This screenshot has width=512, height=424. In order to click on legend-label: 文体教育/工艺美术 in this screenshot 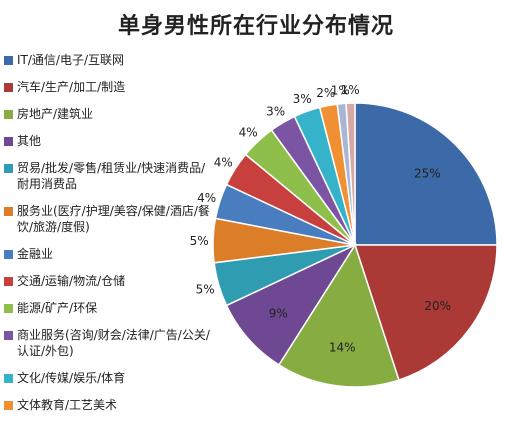, I will do `click(67, 405)`.